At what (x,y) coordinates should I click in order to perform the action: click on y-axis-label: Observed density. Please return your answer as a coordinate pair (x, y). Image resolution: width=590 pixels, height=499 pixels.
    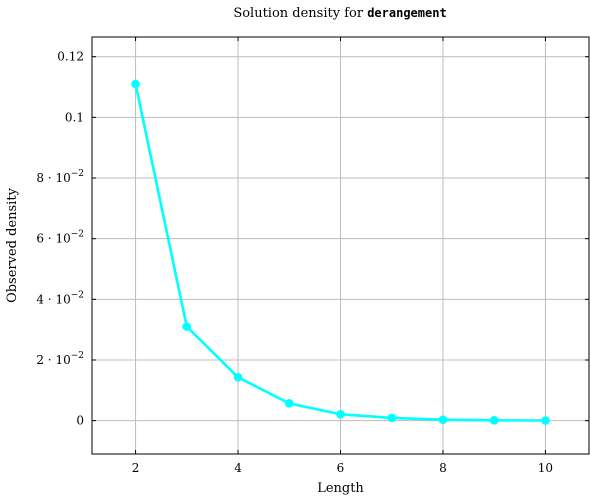
    Looking at the image, I should click on (12, 244).